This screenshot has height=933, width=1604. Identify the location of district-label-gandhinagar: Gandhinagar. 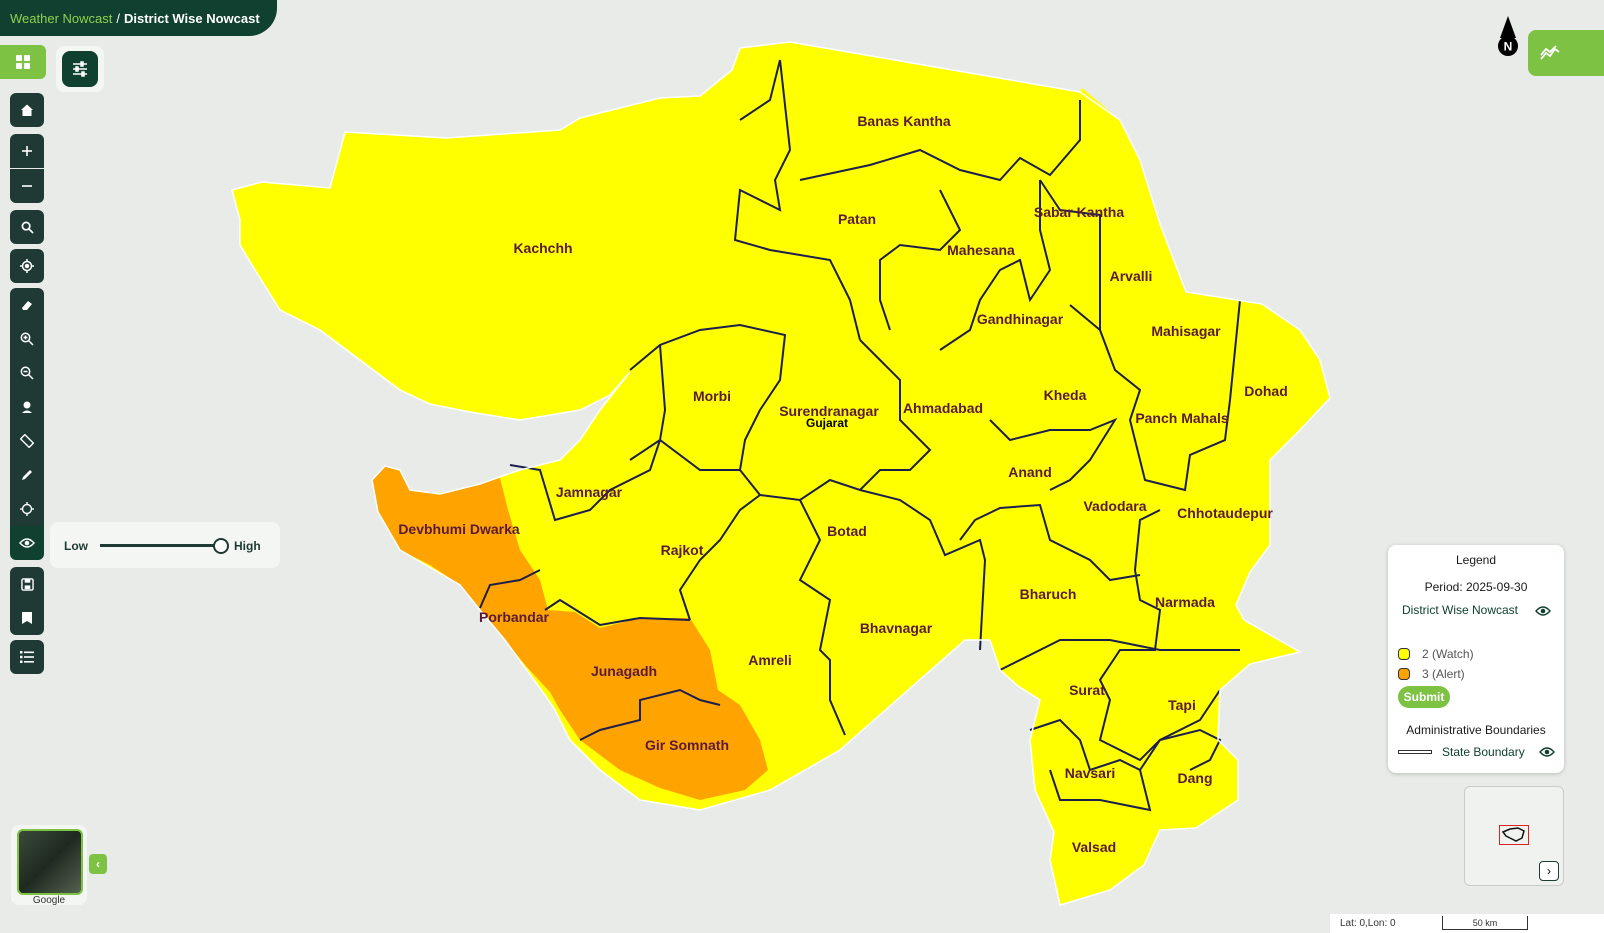
(1020, 319).